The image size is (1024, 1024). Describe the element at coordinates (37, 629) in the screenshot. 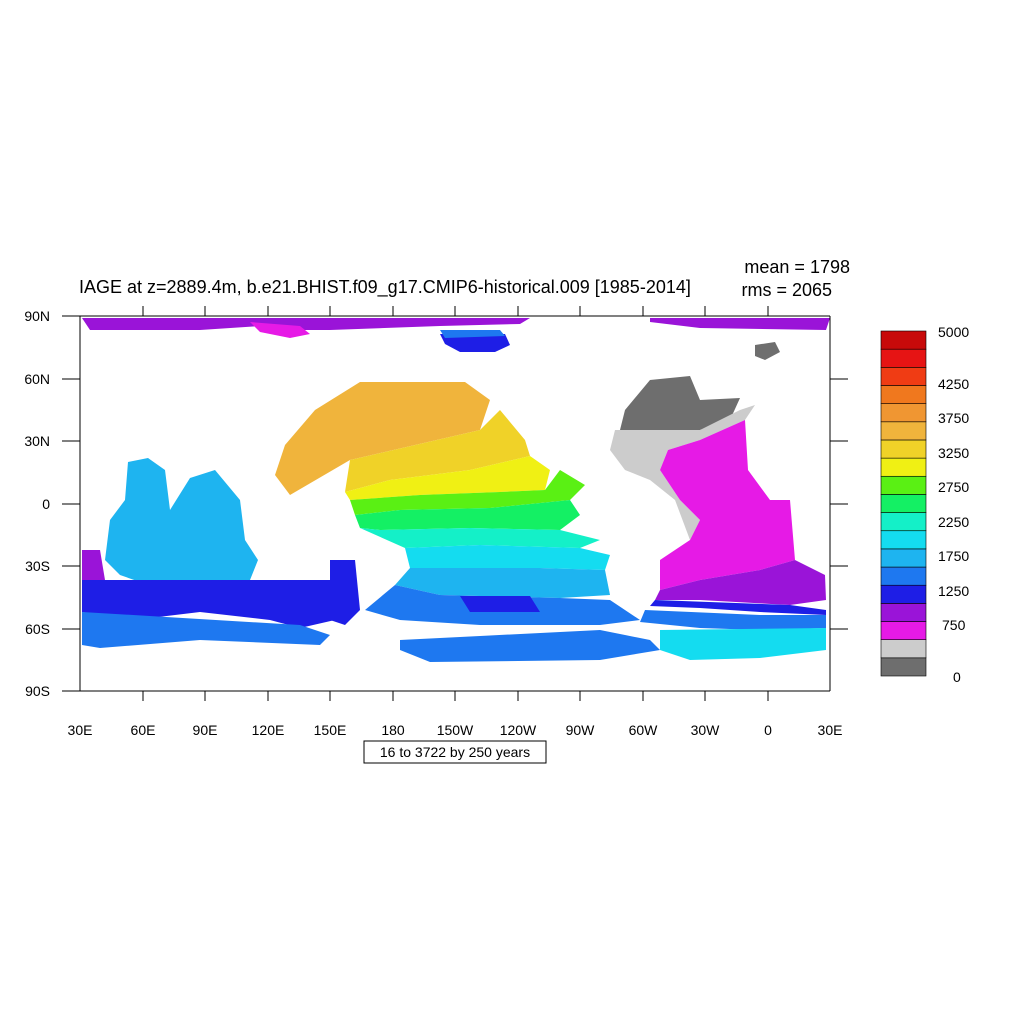

I see `lat-label: 60S` at that location.